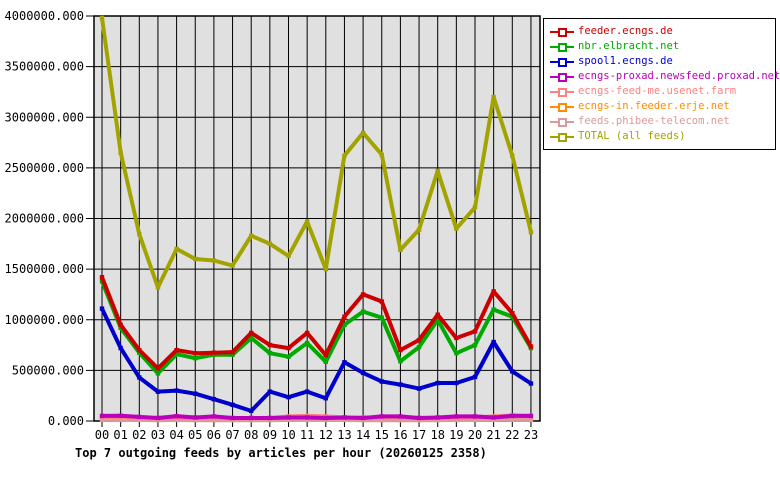  What do you see at coordinates (270, 435) in the screenshot?
I see `x-tick-label: 09` at bounding box center [270, 435].